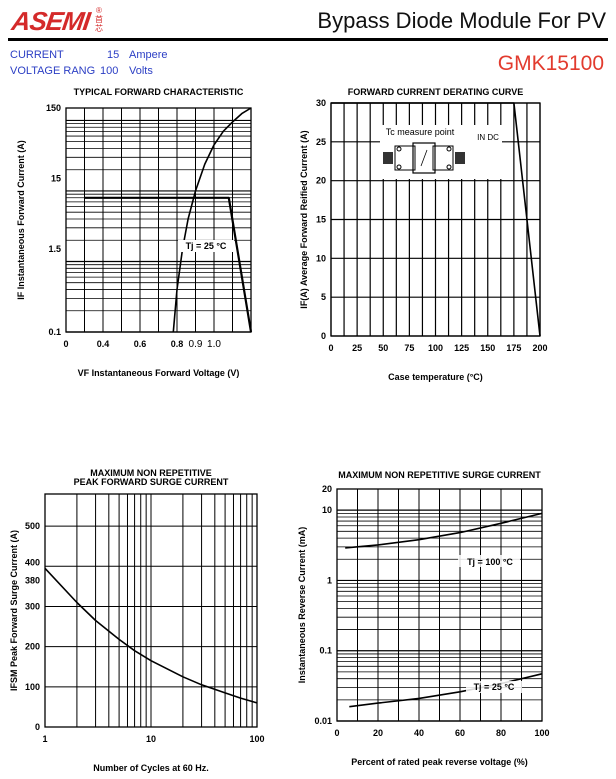  Describe the element at coordinates (32, 580) in the screenshot. I see `y-tick-label: 380` at that location.